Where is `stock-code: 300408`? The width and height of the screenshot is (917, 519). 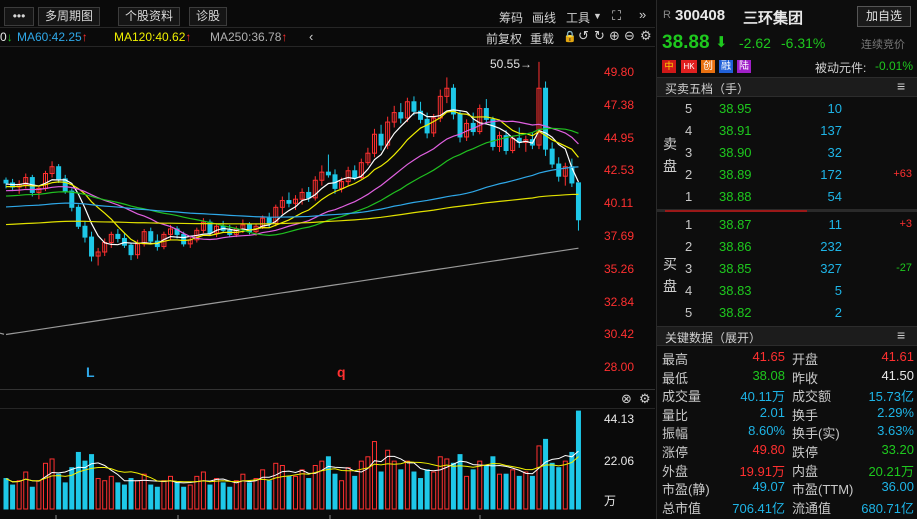
stock-code: 300408 is located at coordinates (700, 15).